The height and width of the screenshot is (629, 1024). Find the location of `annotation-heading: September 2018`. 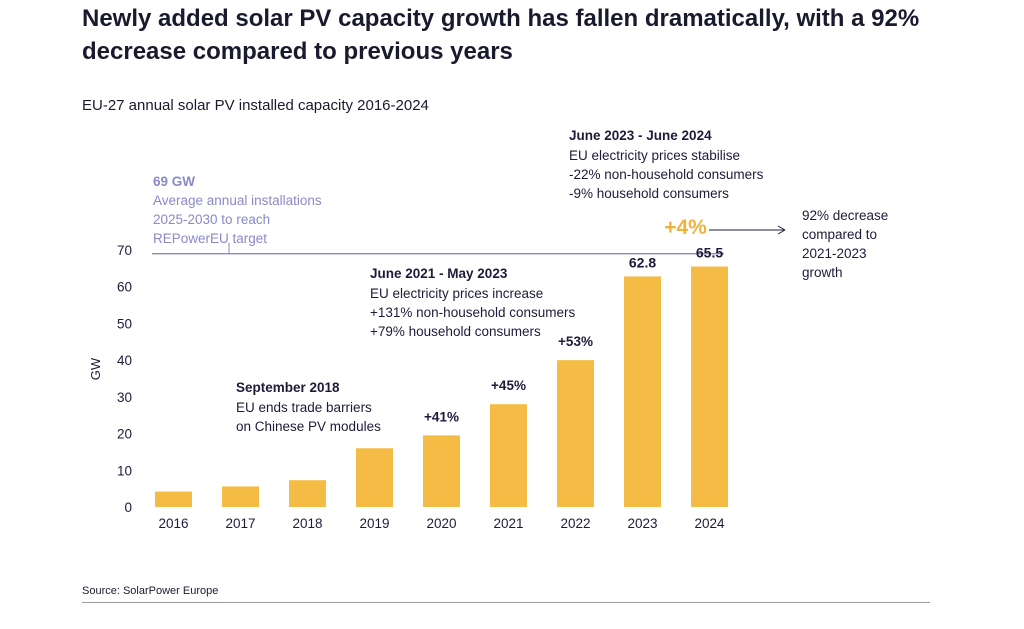

annotation-heading: September 2018 is located at coordinates (288, 387).